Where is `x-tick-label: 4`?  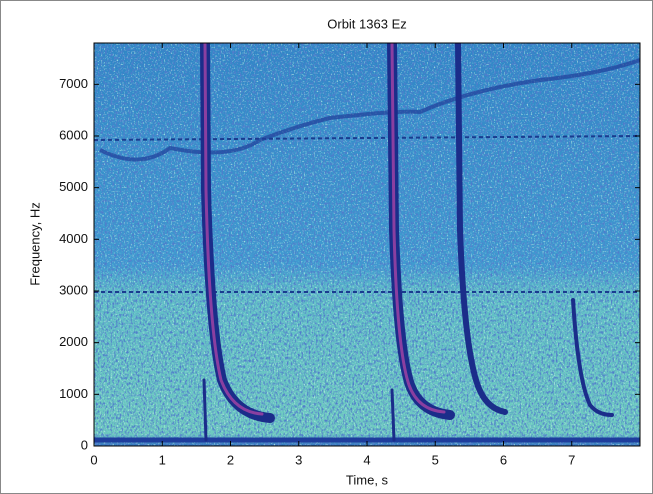
x-tick-label: 4 is located at coordinates (366, 459).